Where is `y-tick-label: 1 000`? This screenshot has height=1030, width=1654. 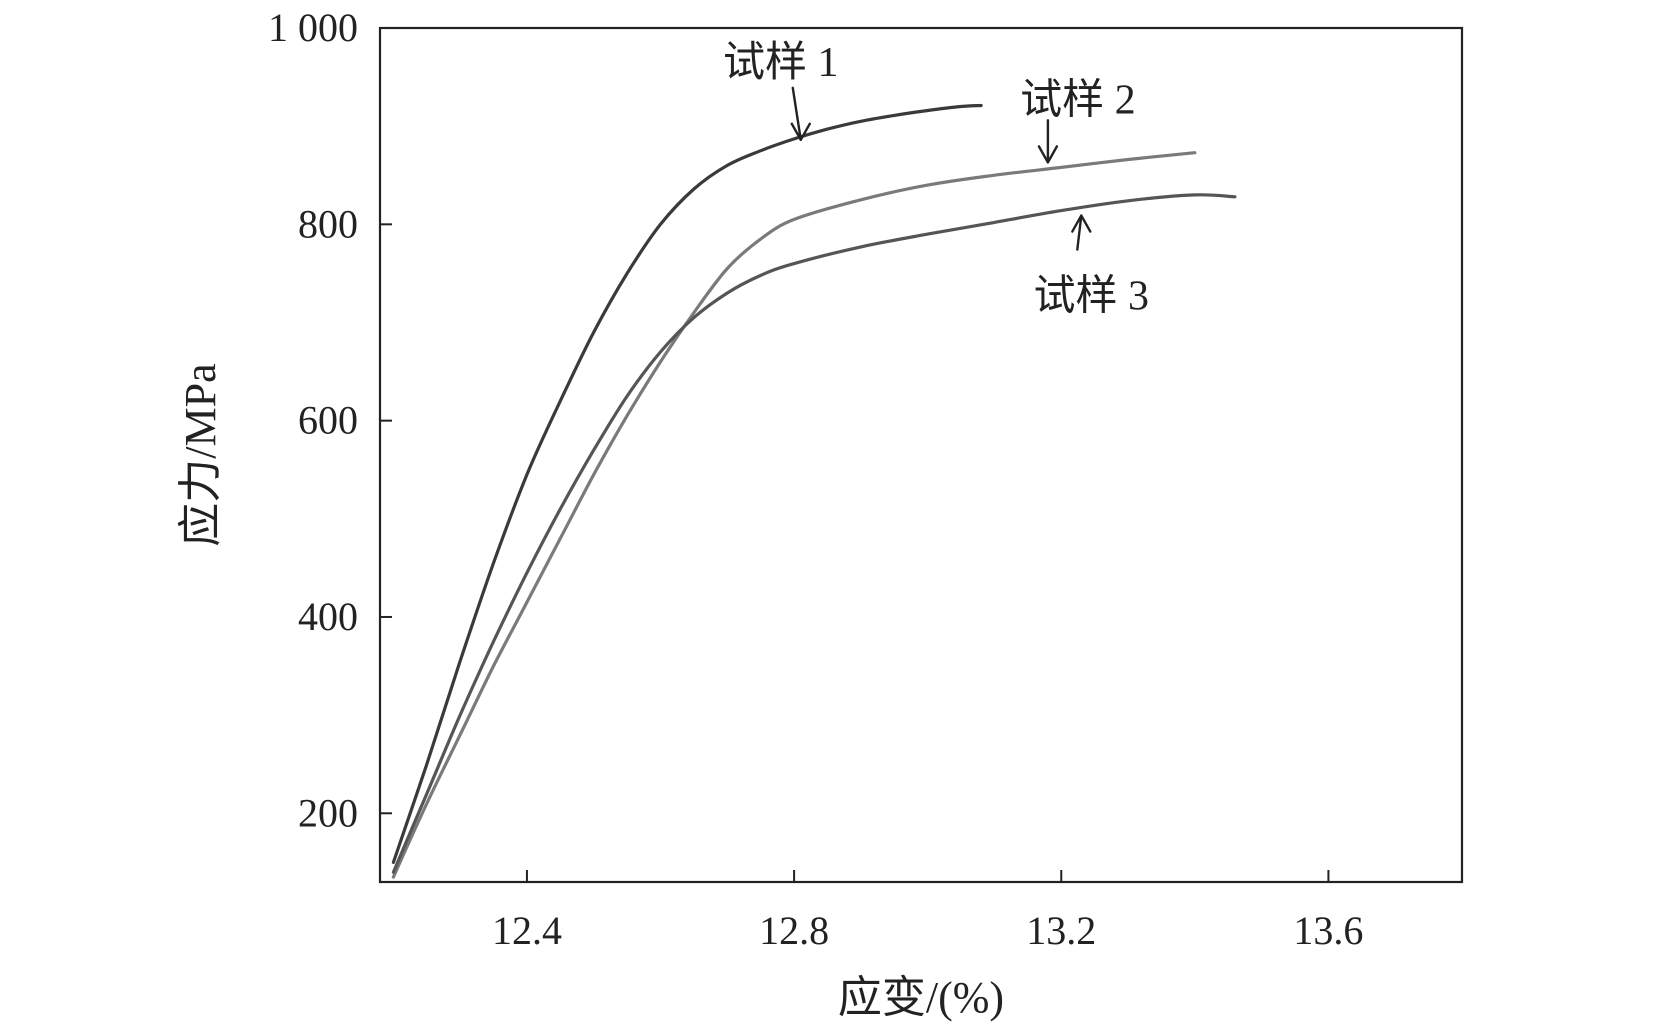
y-tick-label: 1 000 is located at coordinates (313, 27).